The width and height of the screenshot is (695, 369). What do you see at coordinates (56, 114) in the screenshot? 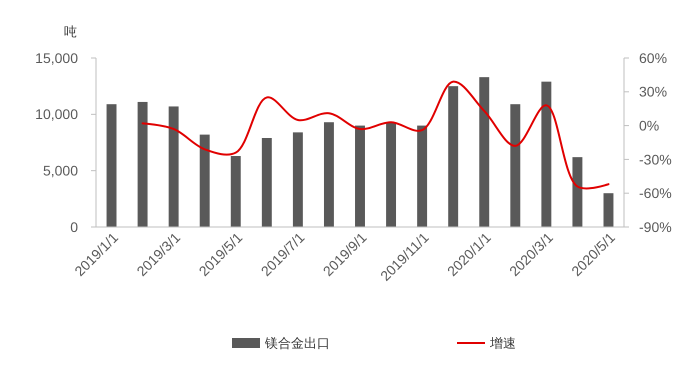
I see `y-tick-label: 10,000` at bounding box center [56, 114].